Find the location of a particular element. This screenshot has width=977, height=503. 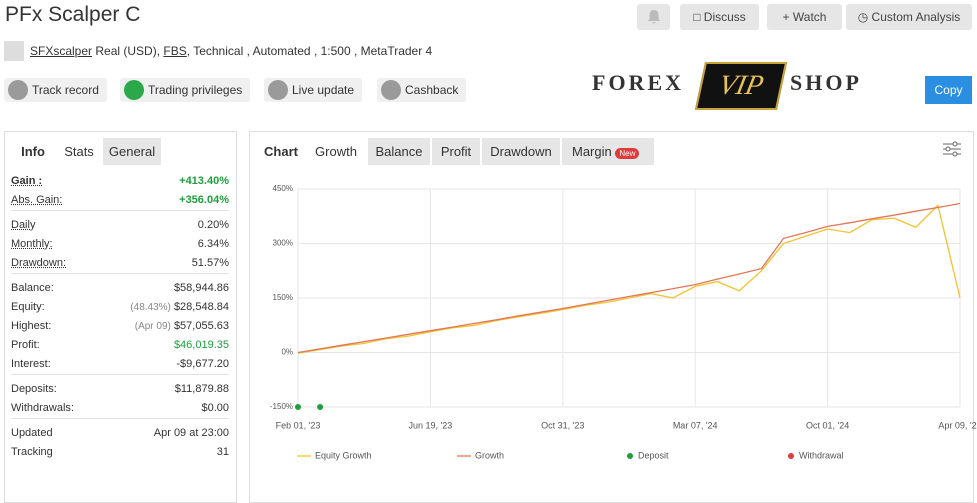

tab: Margin New is located at coordinates (608, 151).